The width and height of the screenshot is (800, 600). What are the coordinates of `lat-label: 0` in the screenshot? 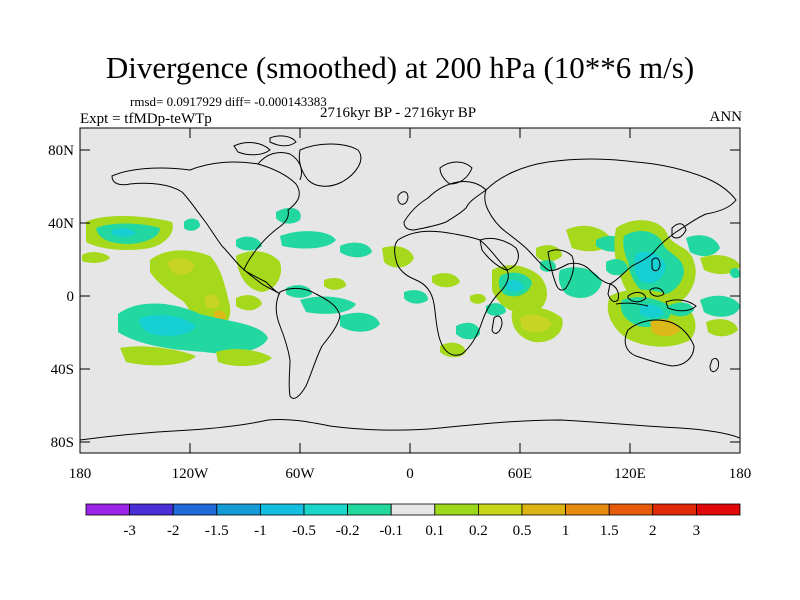 It's located at (71, 297).